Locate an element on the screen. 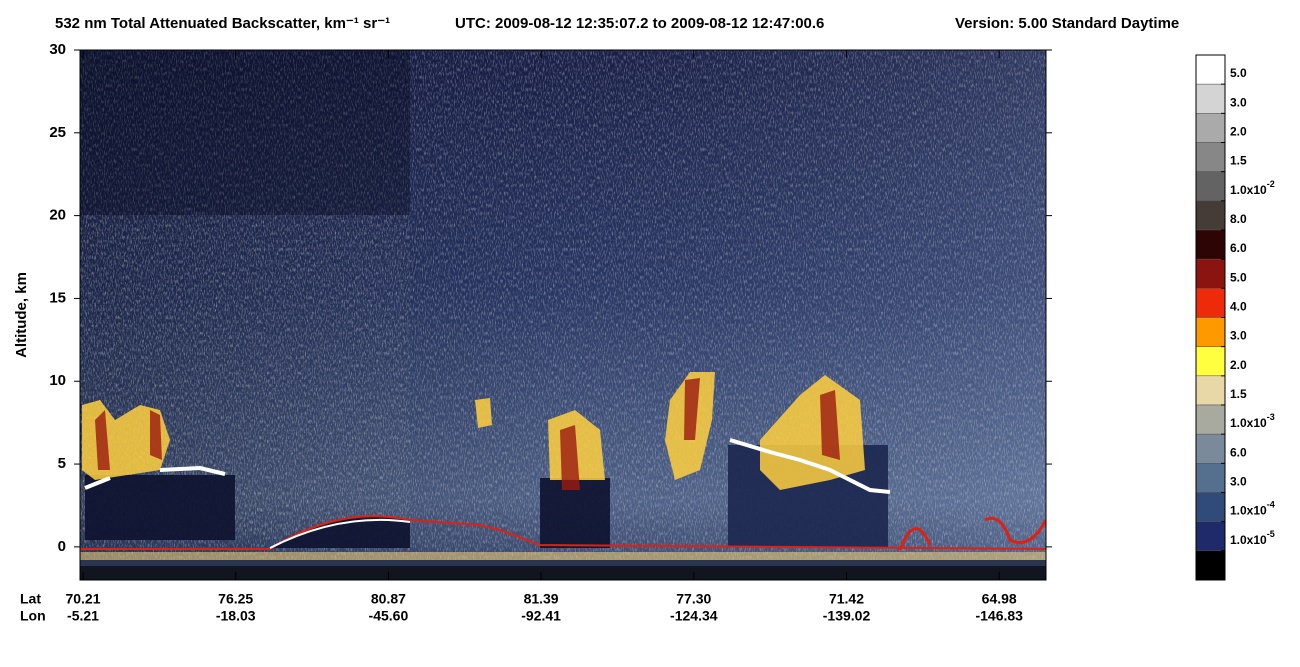 The height and width of the screenshot is (667, 1300). x-tick-label: -5.21 is located at coordinates (83, 616).